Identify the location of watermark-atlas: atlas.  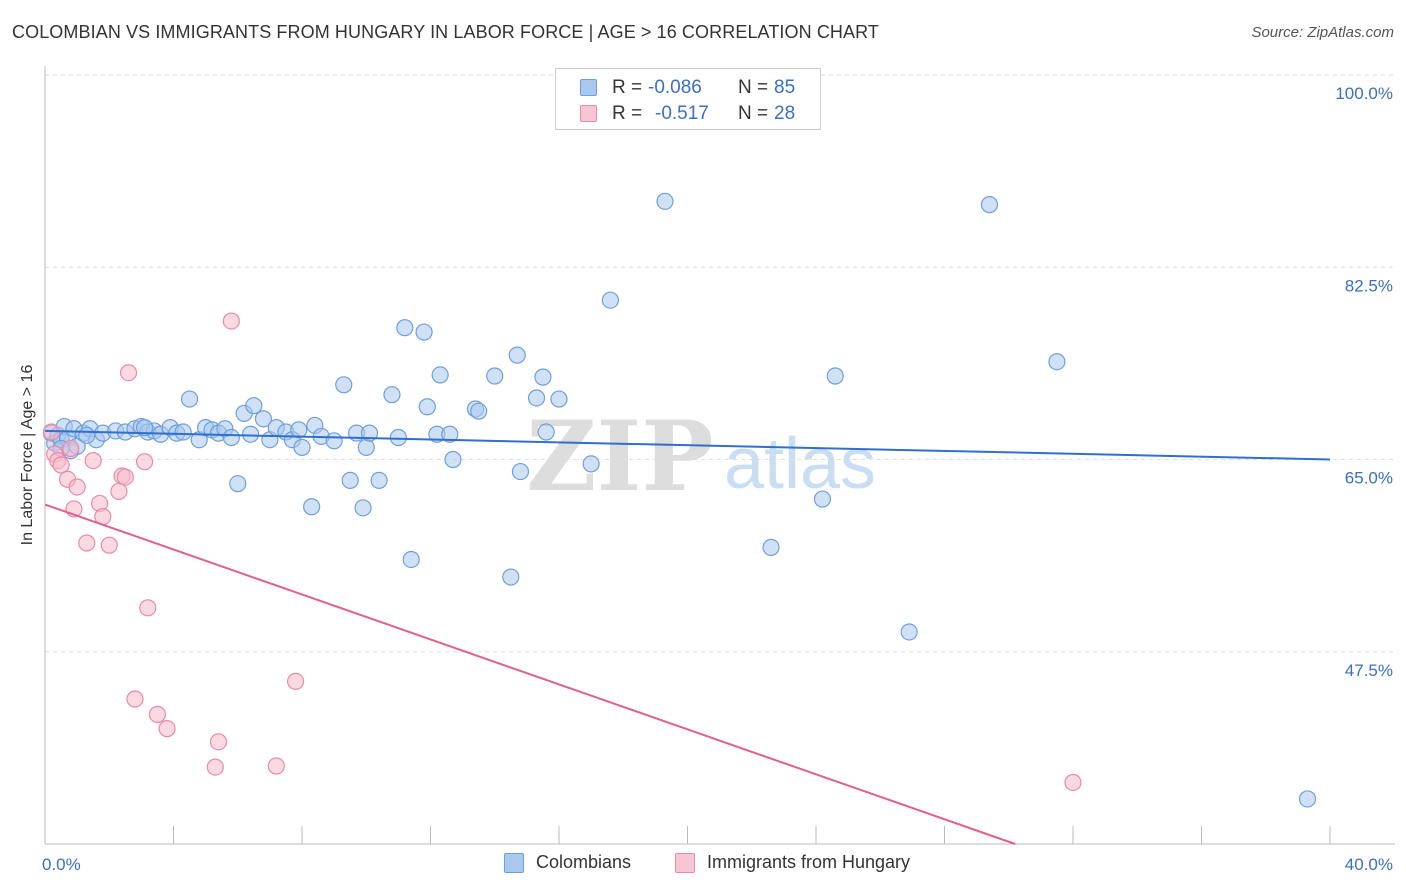
(800, 464).